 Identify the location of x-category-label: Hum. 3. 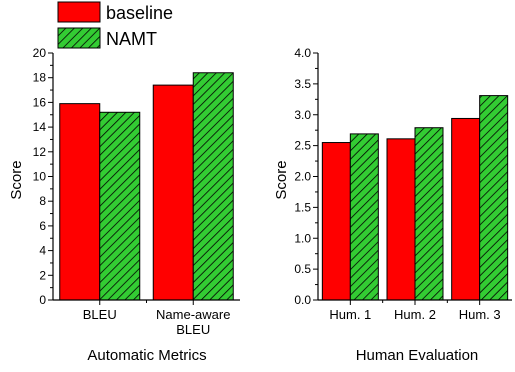
(480, 314).